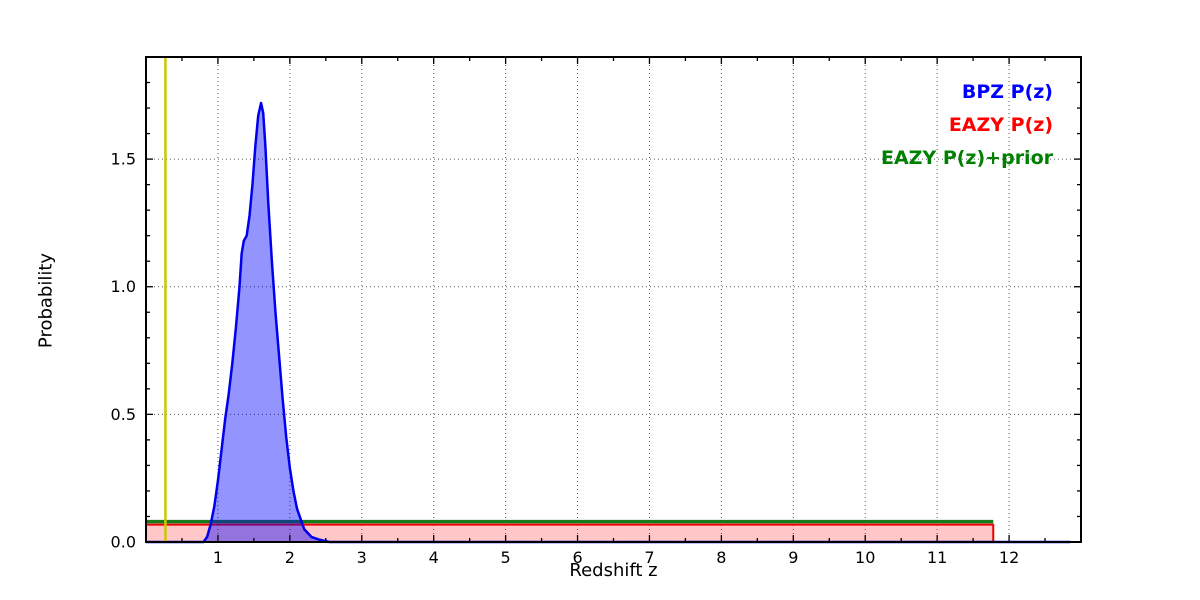 The image size is (1200, 600). I want to click on legend-entry-eazy-p-z-prior: EAZY P(z)+prior, so click(966, 158).